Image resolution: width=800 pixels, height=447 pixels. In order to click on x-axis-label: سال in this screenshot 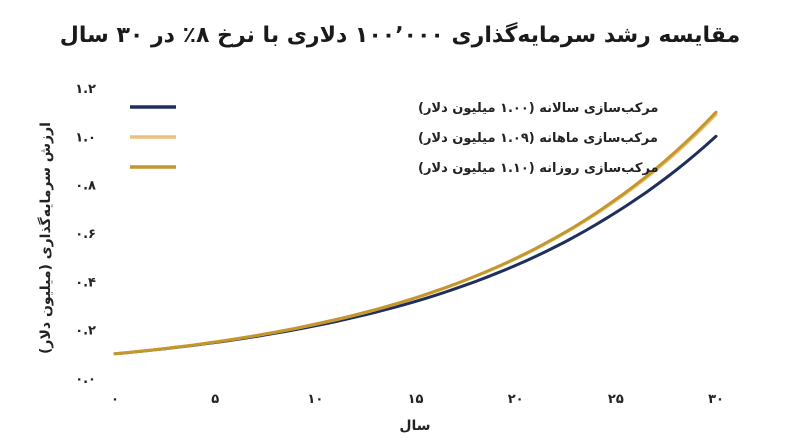, I will do `click(414, 426)`.